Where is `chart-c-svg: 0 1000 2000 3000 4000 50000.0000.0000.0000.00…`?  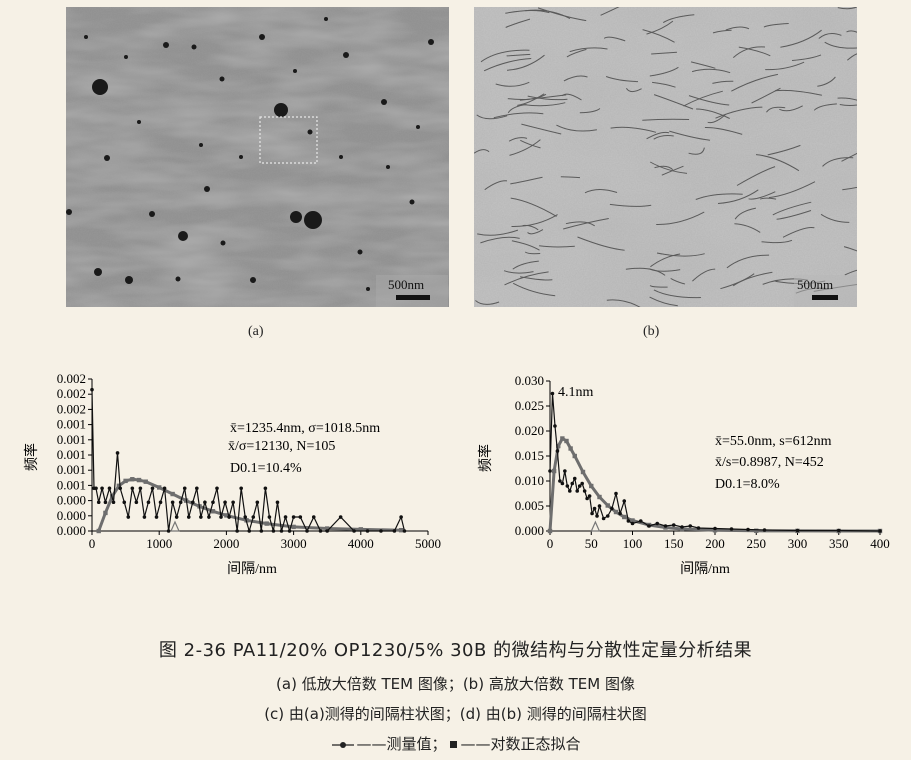
chart-c-svg: 0 1000 2000 3000 4000 50000.0000.0000.0000.00… is located at coordinates (232, 474).